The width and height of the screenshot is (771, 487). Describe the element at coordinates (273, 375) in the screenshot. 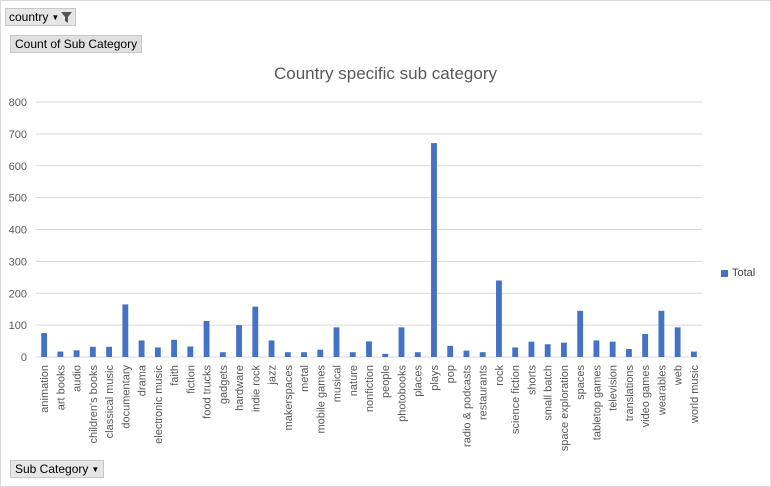

I see `x-tick-label: jazz` at that location.